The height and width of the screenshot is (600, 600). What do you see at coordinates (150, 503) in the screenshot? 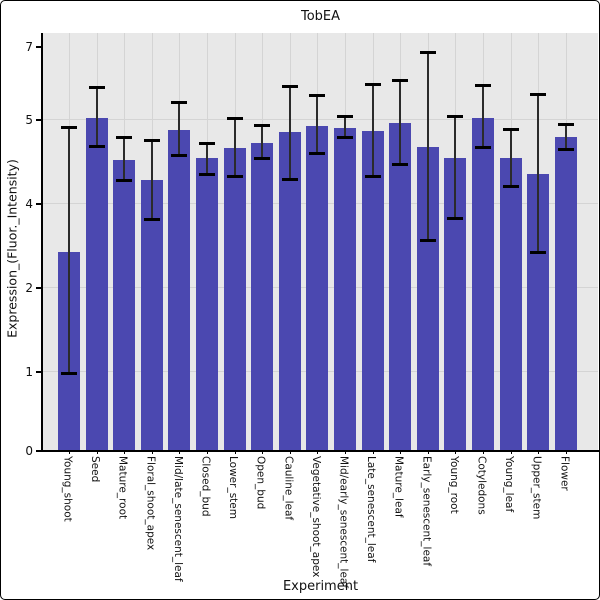
I see `x-tick-label: Floral_shoot_apex` at bounding box center [150, 503].